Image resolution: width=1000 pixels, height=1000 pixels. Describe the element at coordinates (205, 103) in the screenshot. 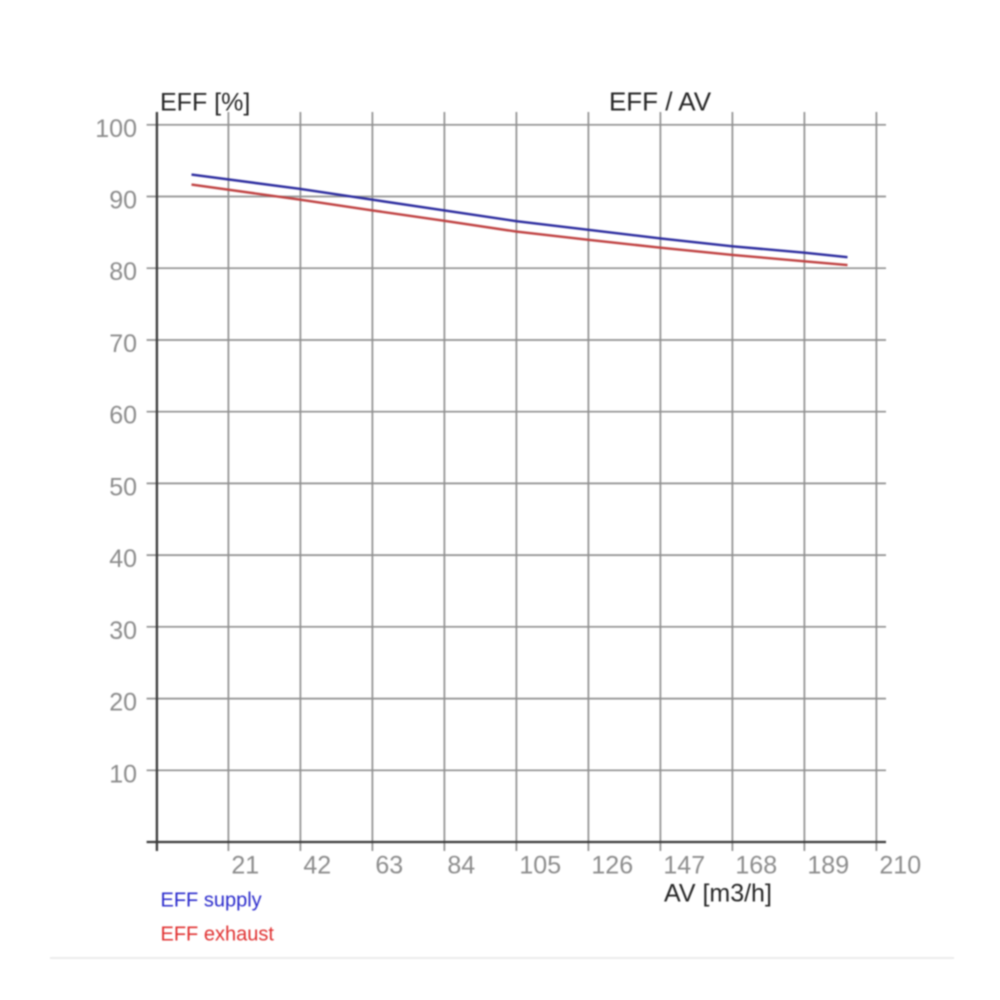

I see `svg-text: EFF [%]` at that location.